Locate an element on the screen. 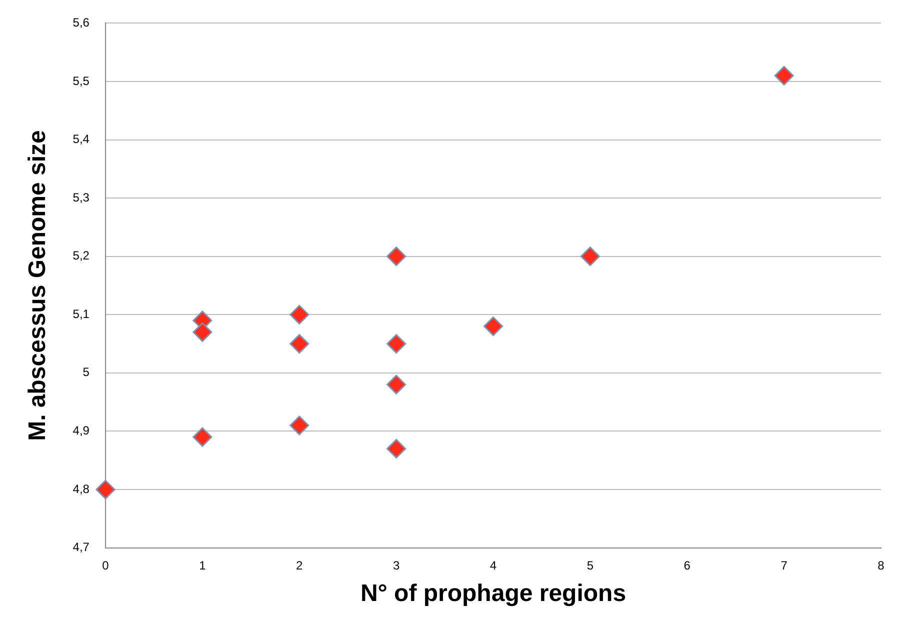  y-tick-label: 4,8 is located at coordinates (81, 489).